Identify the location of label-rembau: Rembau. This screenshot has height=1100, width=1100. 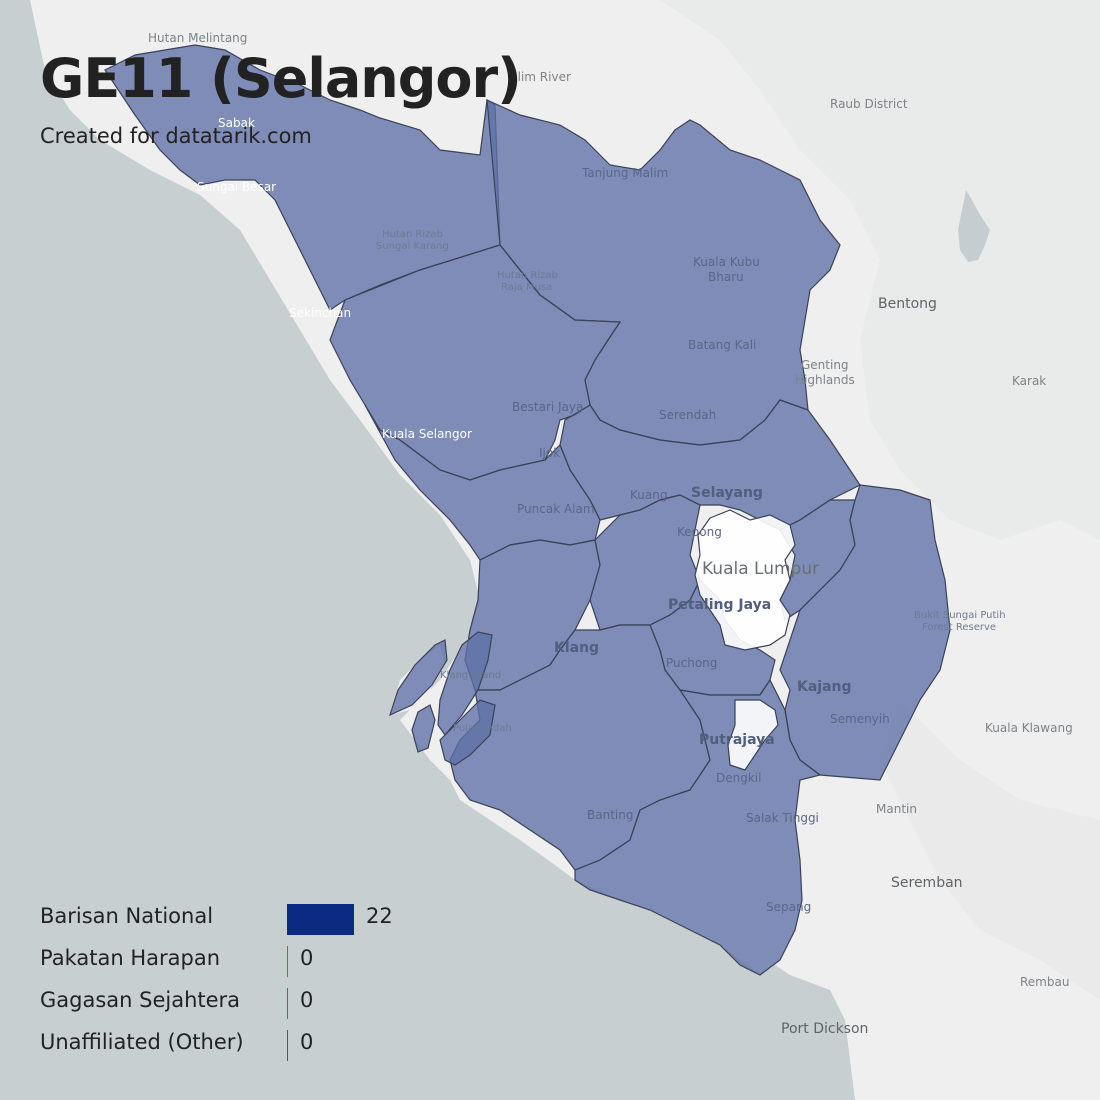
(1044, 982).